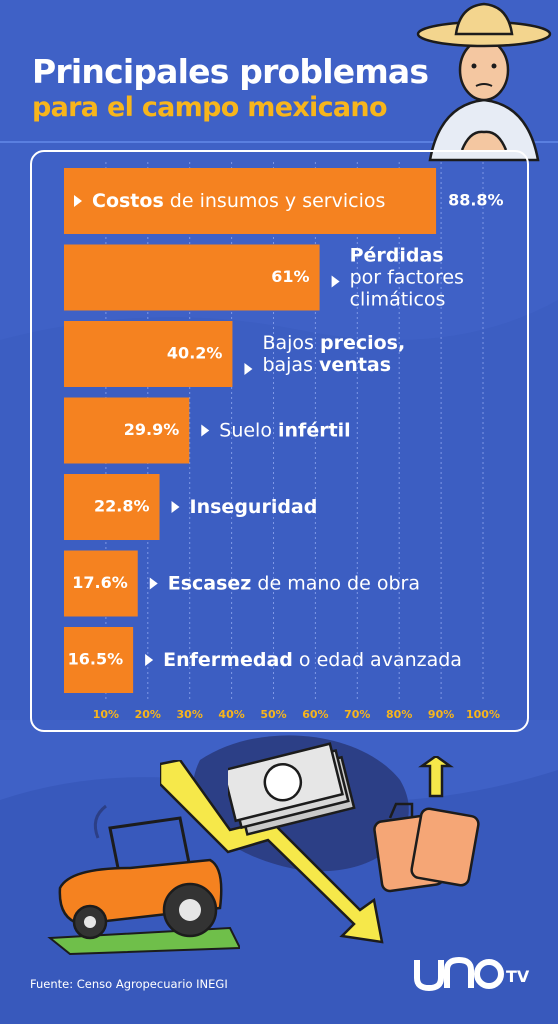  Describe the element at coordinates (472, 974) in the screenshot. I see `unotv-logo: TV` at that location.